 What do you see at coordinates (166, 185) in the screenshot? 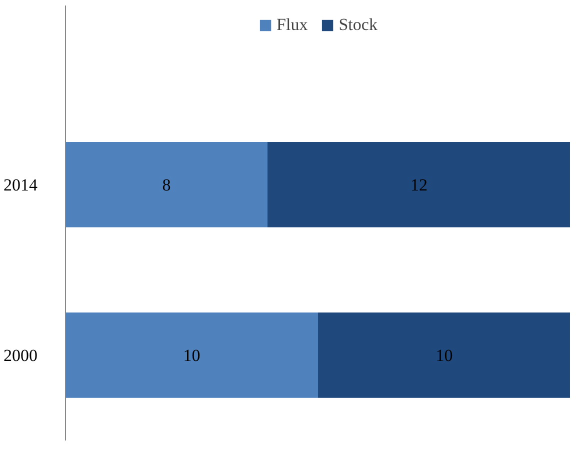
I see `data-label: 8` at bounding box center [166, 185].